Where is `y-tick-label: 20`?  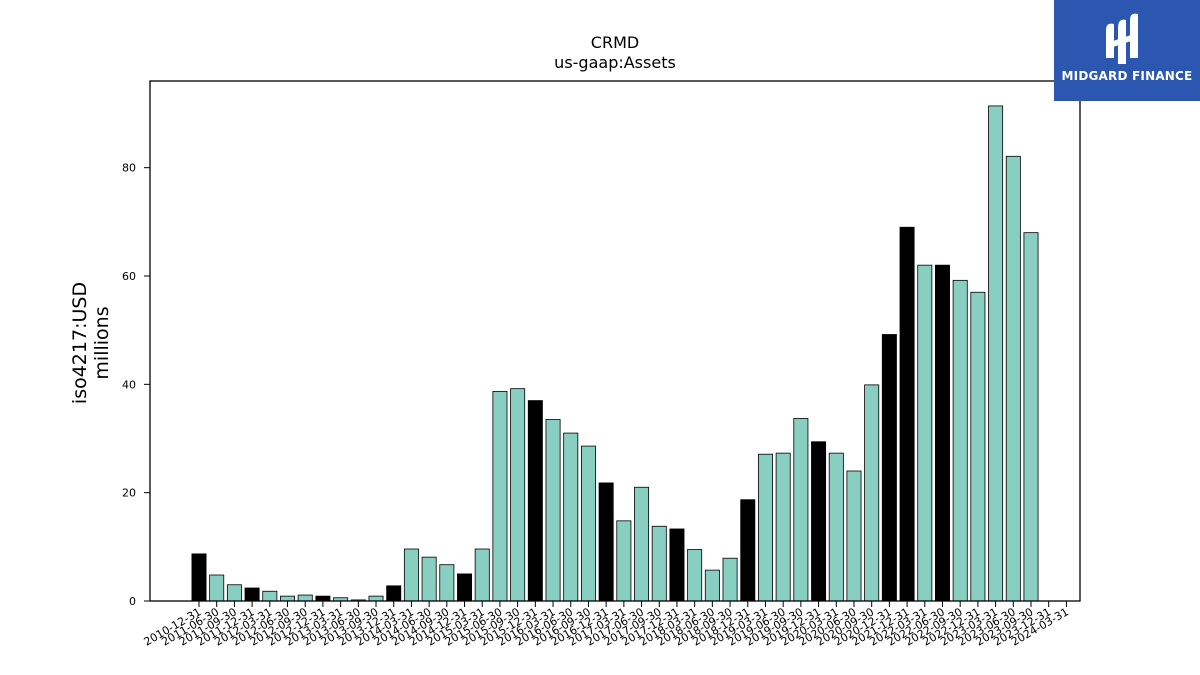 y-tick-label: 20 is located at coordinates (129, 493).